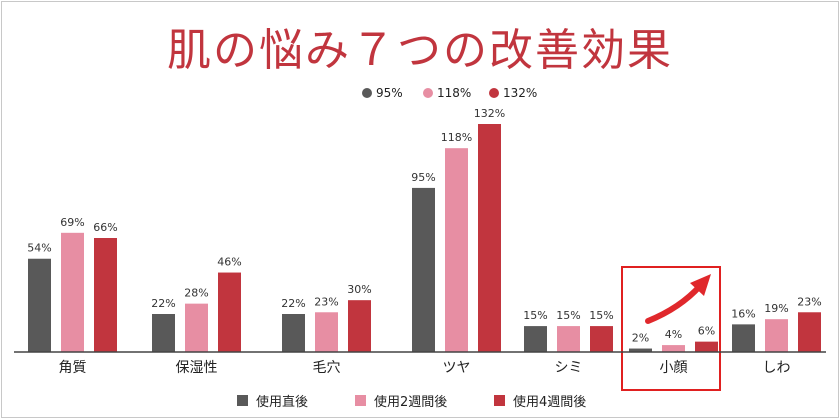 This screenshot has width=840, height=419. Describe the element at coordinates (105, 227) in the screenshot. I see `data-label-0-2: 66%` at that location.